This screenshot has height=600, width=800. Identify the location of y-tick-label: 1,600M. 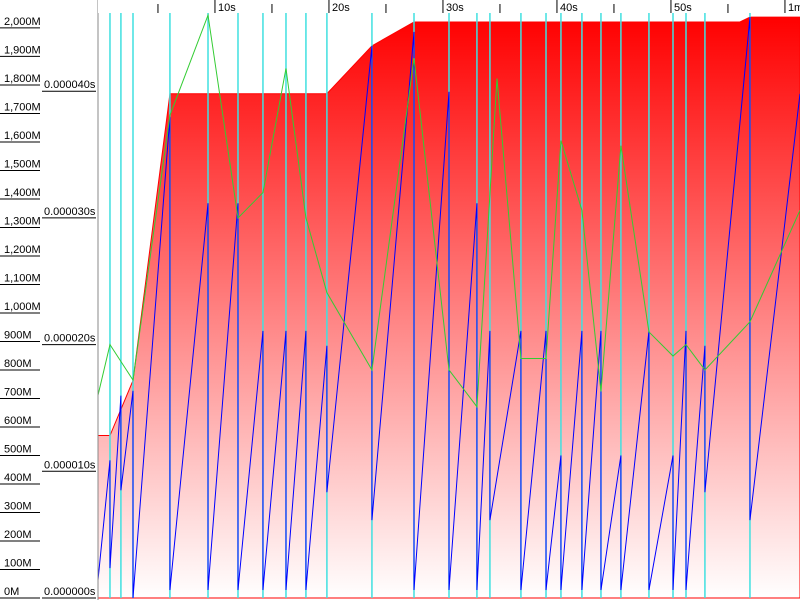
(22, 136).